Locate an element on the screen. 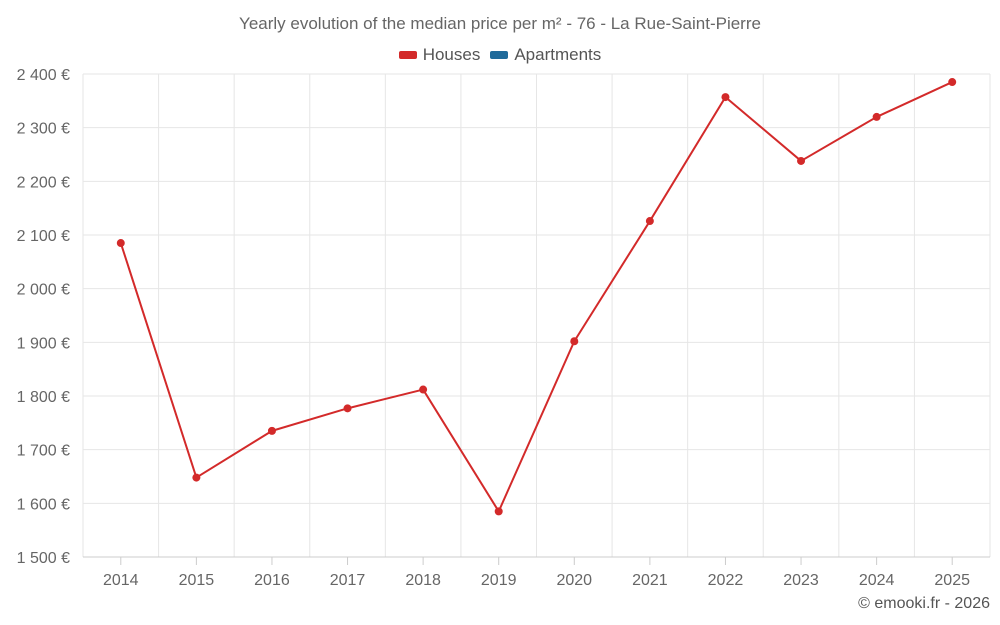 This screenshot has height=625, width=1000. y-tick-label: 1 800 € is located at coordinates (43, 397).